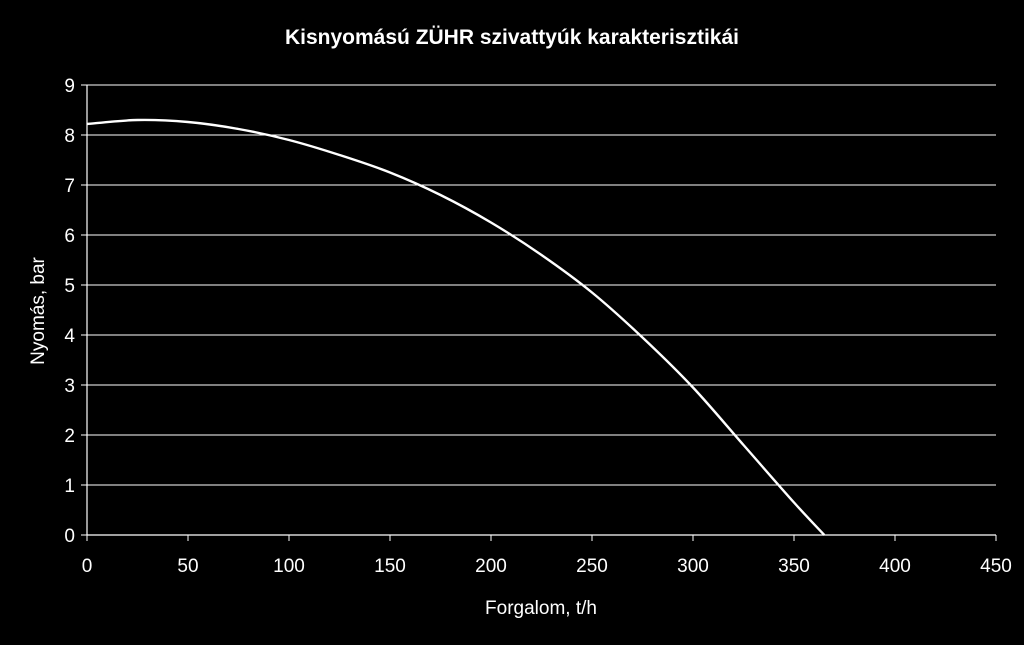 The image size is (1024, 645). I want to click on x-tick-label: 250, so click(592, 566).